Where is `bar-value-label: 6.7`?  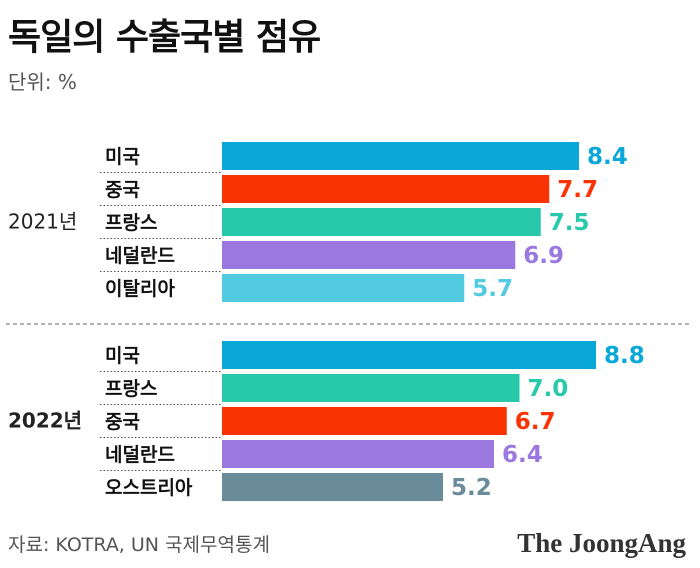 bar-value-label: 6.7 is located at coordinates (535, 422).